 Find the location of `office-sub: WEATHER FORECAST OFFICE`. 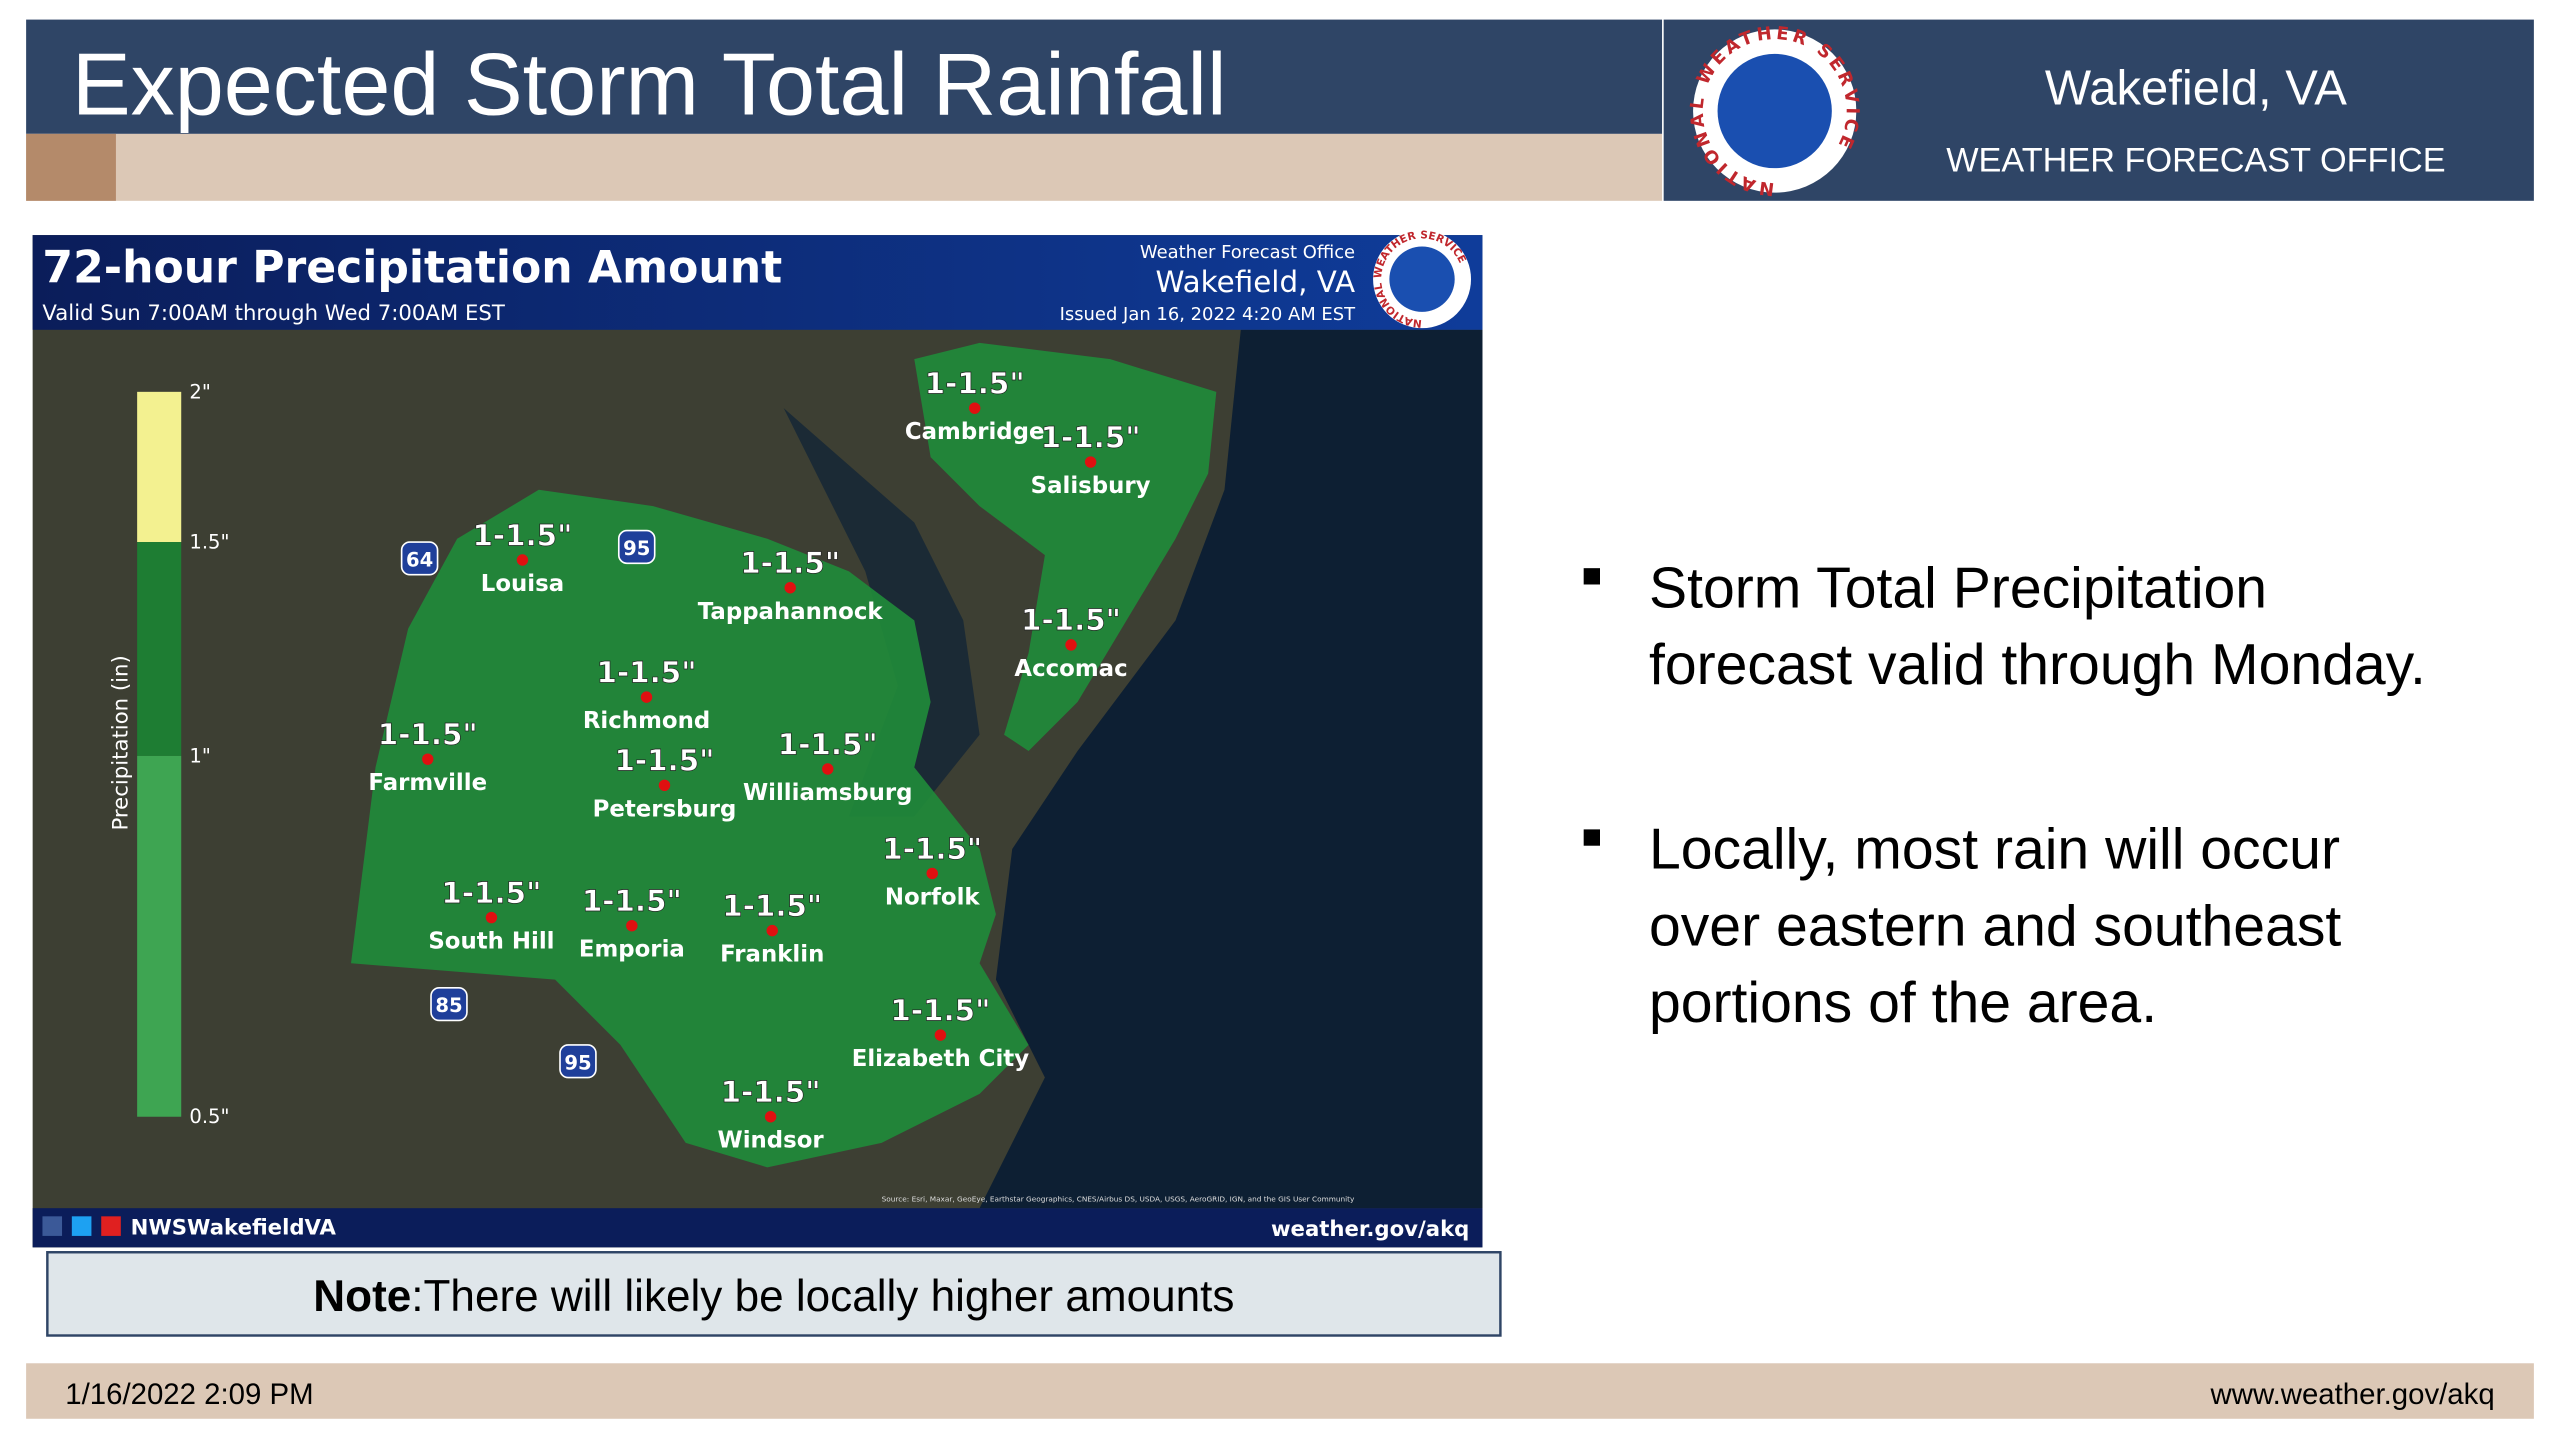

office-sub: WEATHER FORECAST OFFICE is located at coordinates (2195, 160).